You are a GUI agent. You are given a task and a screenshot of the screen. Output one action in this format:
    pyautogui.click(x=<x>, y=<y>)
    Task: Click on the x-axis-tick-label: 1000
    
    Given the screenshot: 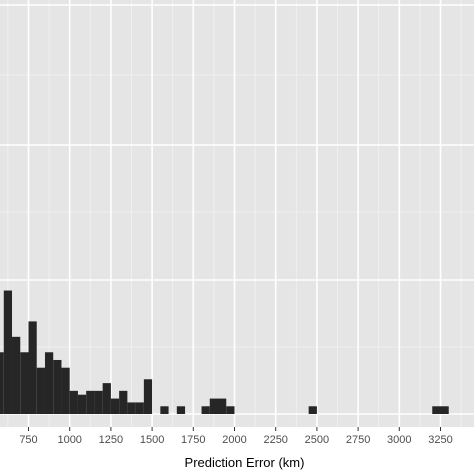 What is the action you would take?
    pyautogui.click(x=69, y=440)
    